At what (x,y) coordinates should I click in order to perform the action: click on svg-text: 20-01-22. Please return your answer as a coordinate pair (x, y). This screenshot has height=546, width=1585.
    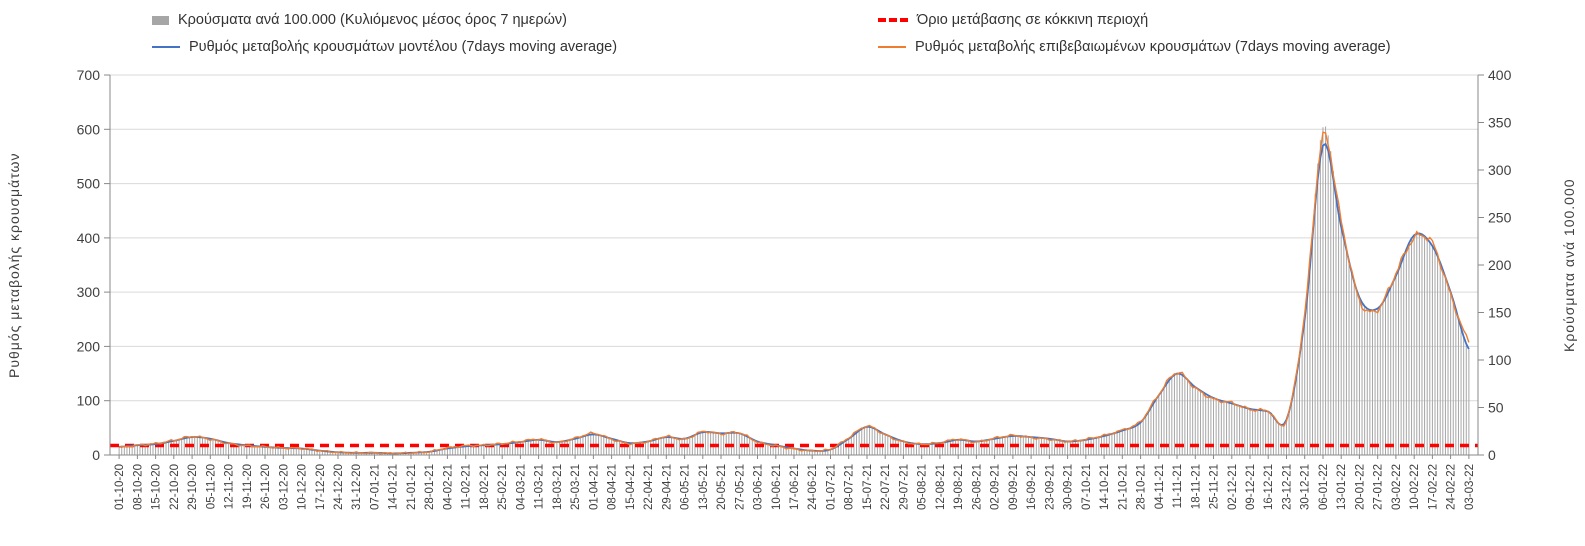
    Looking at the image, I should click on (1360, 487).